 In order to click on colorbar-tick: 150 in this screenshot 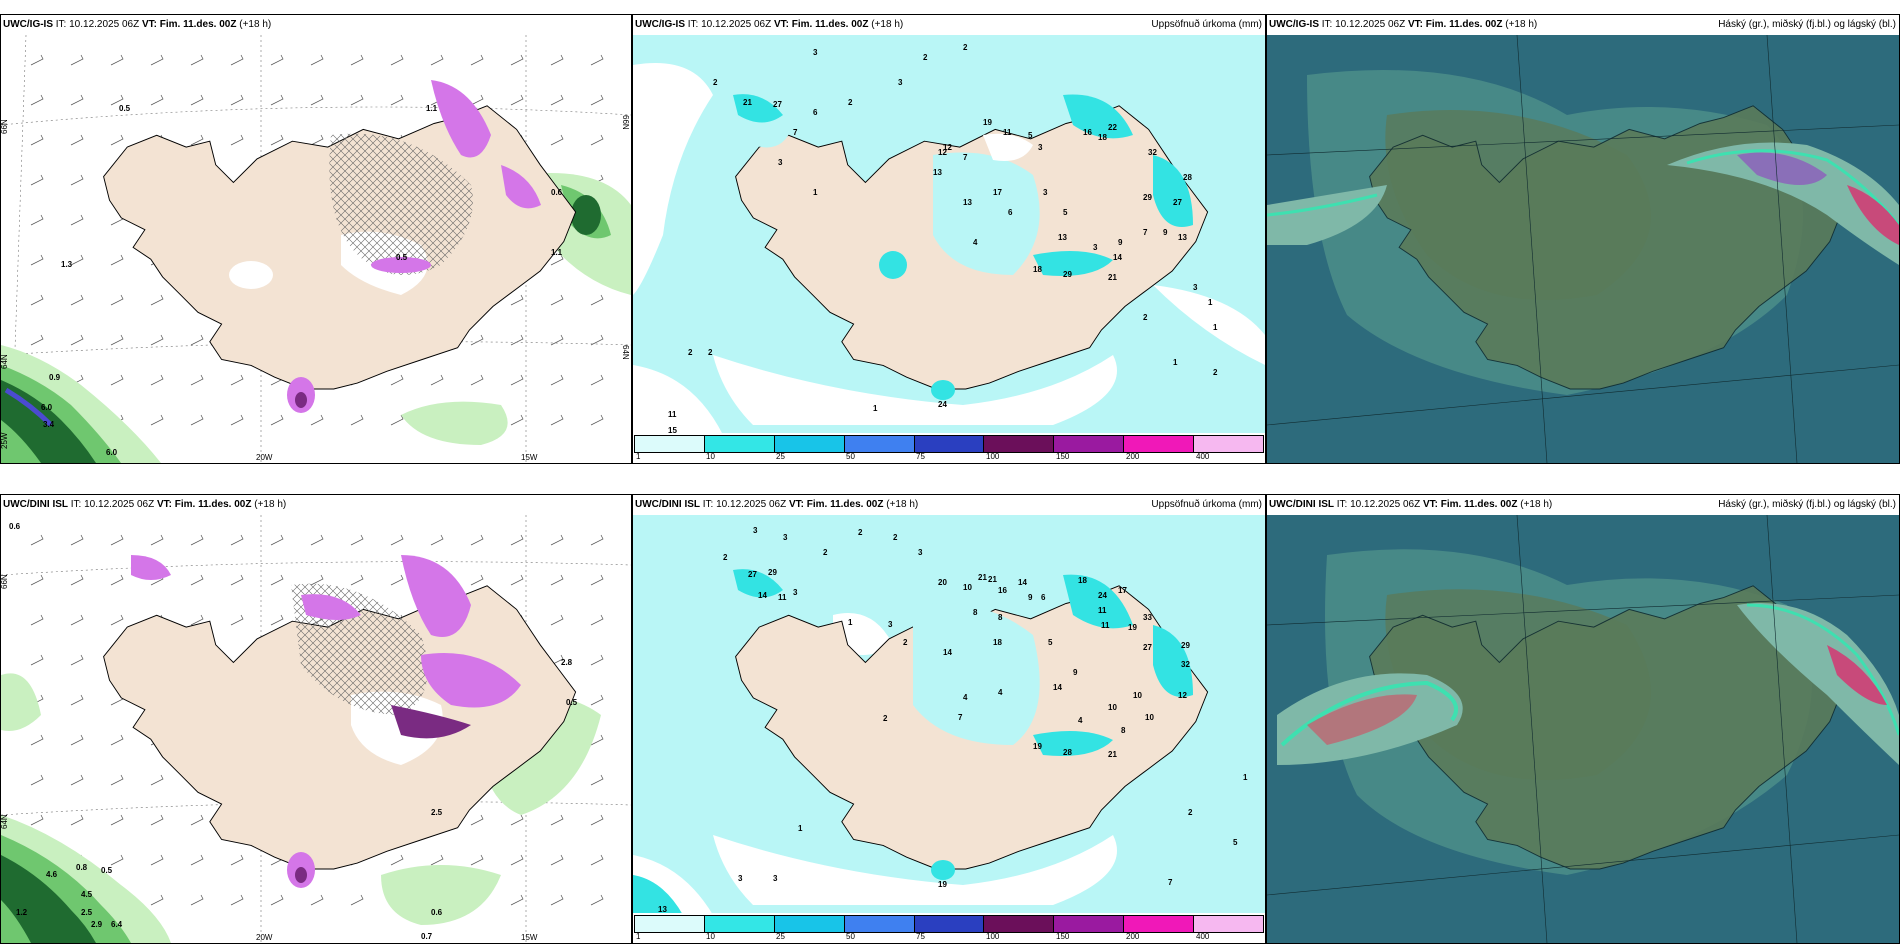, I will do `click(1063, 936)`.